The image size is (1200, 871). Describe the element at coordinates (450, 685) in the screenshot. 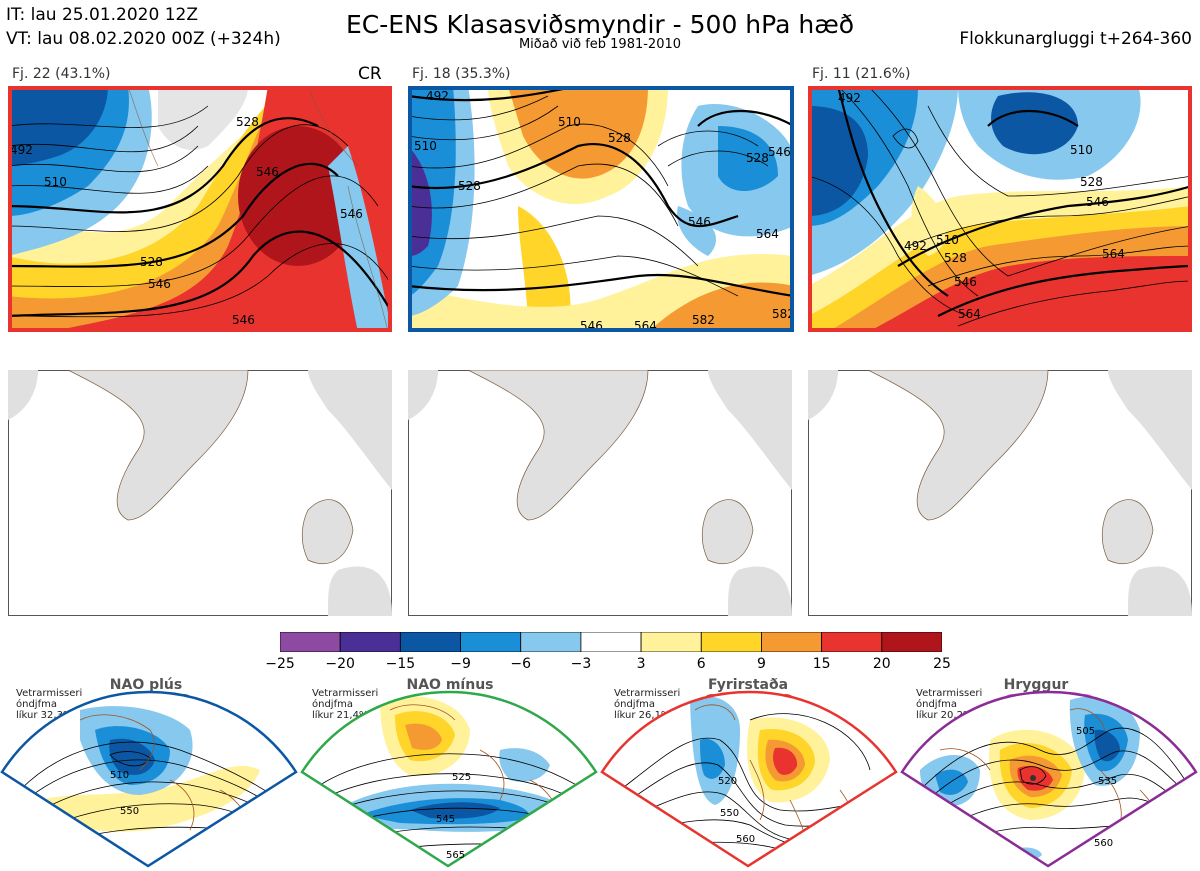

I see `regime-2-name: NAO mínus` at that location.